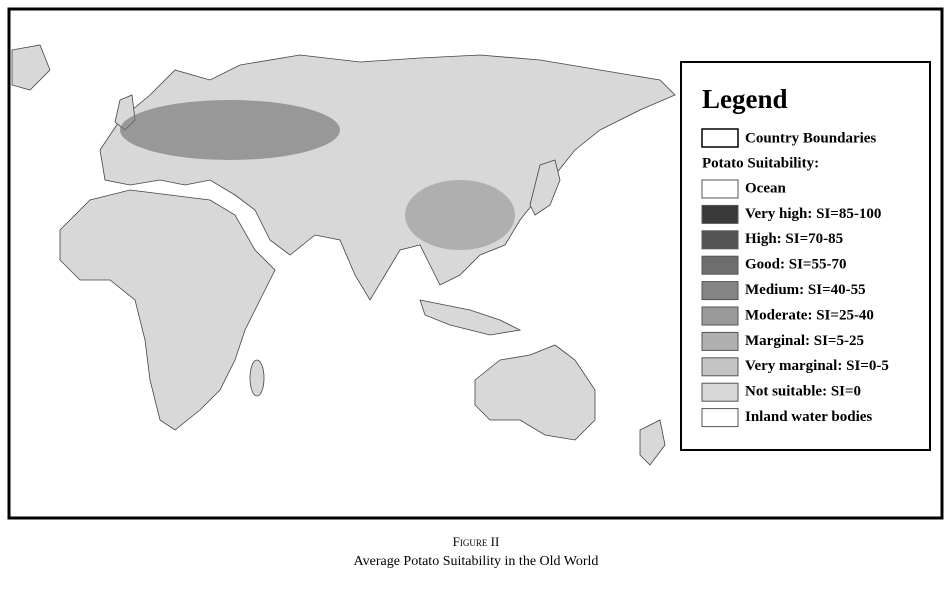 The width and height of the screenshot is (952, 589). I want to click on legend-label: Very high: SI=85-100, so click(813, 214).